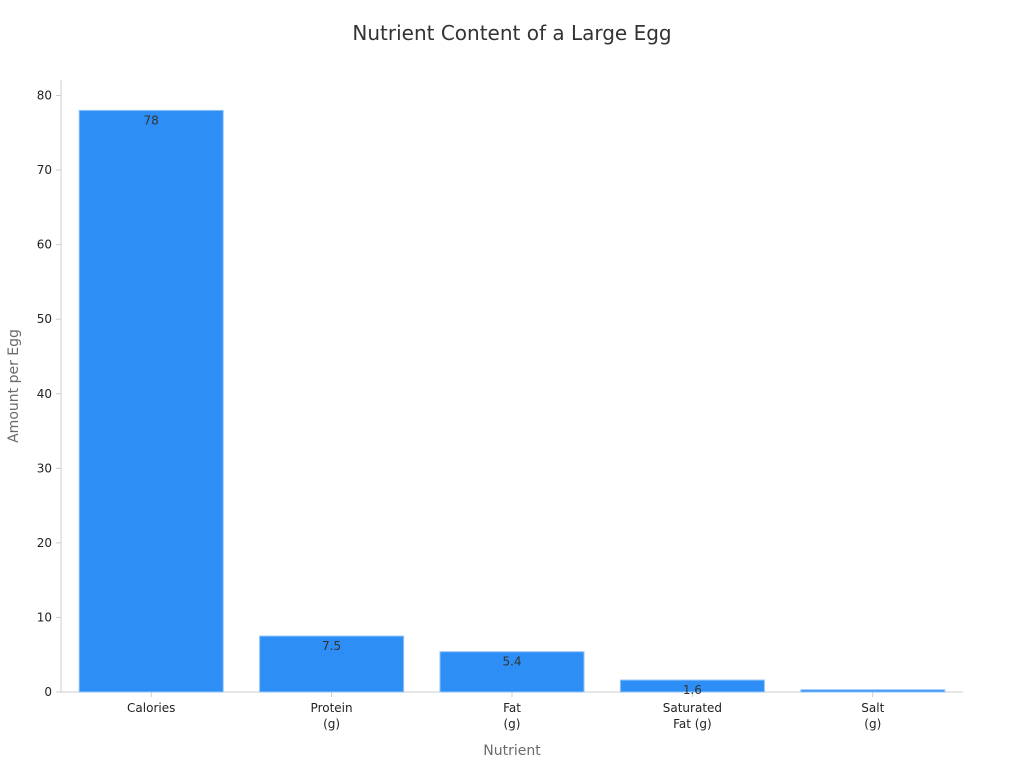 This screenshot has width=1024, height=768. Describe the element at coordinates (44, 617) in the screenshot. I see `y-tick-label: 10` at that location.